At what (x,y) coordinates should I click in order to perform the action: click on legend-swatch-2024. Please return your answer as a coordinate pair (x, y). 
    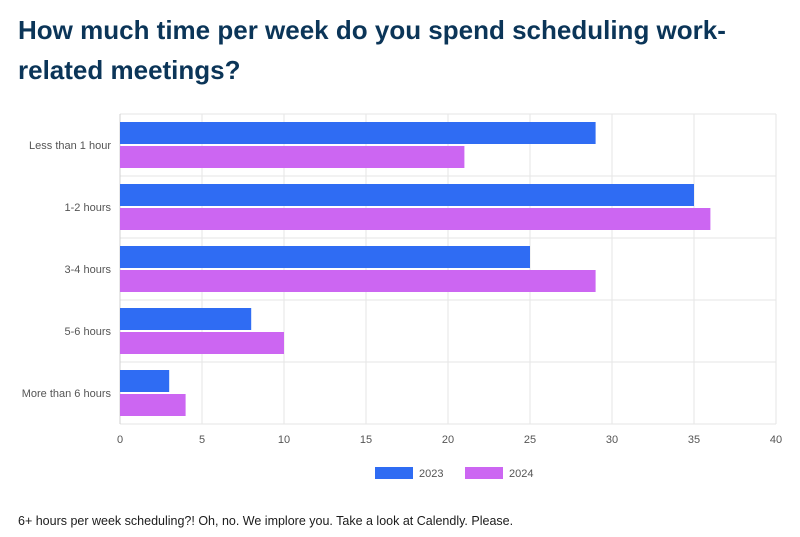
    Looking at the image, I should click on (484, 473).